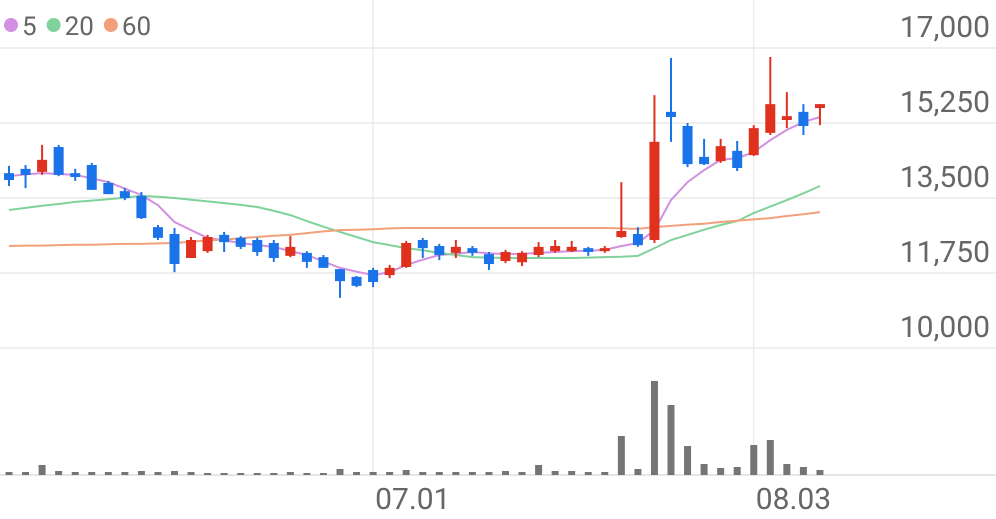 The width and height of the screenshot is (996, 519). I want to click on legend-label: 20, so click(79, 27).